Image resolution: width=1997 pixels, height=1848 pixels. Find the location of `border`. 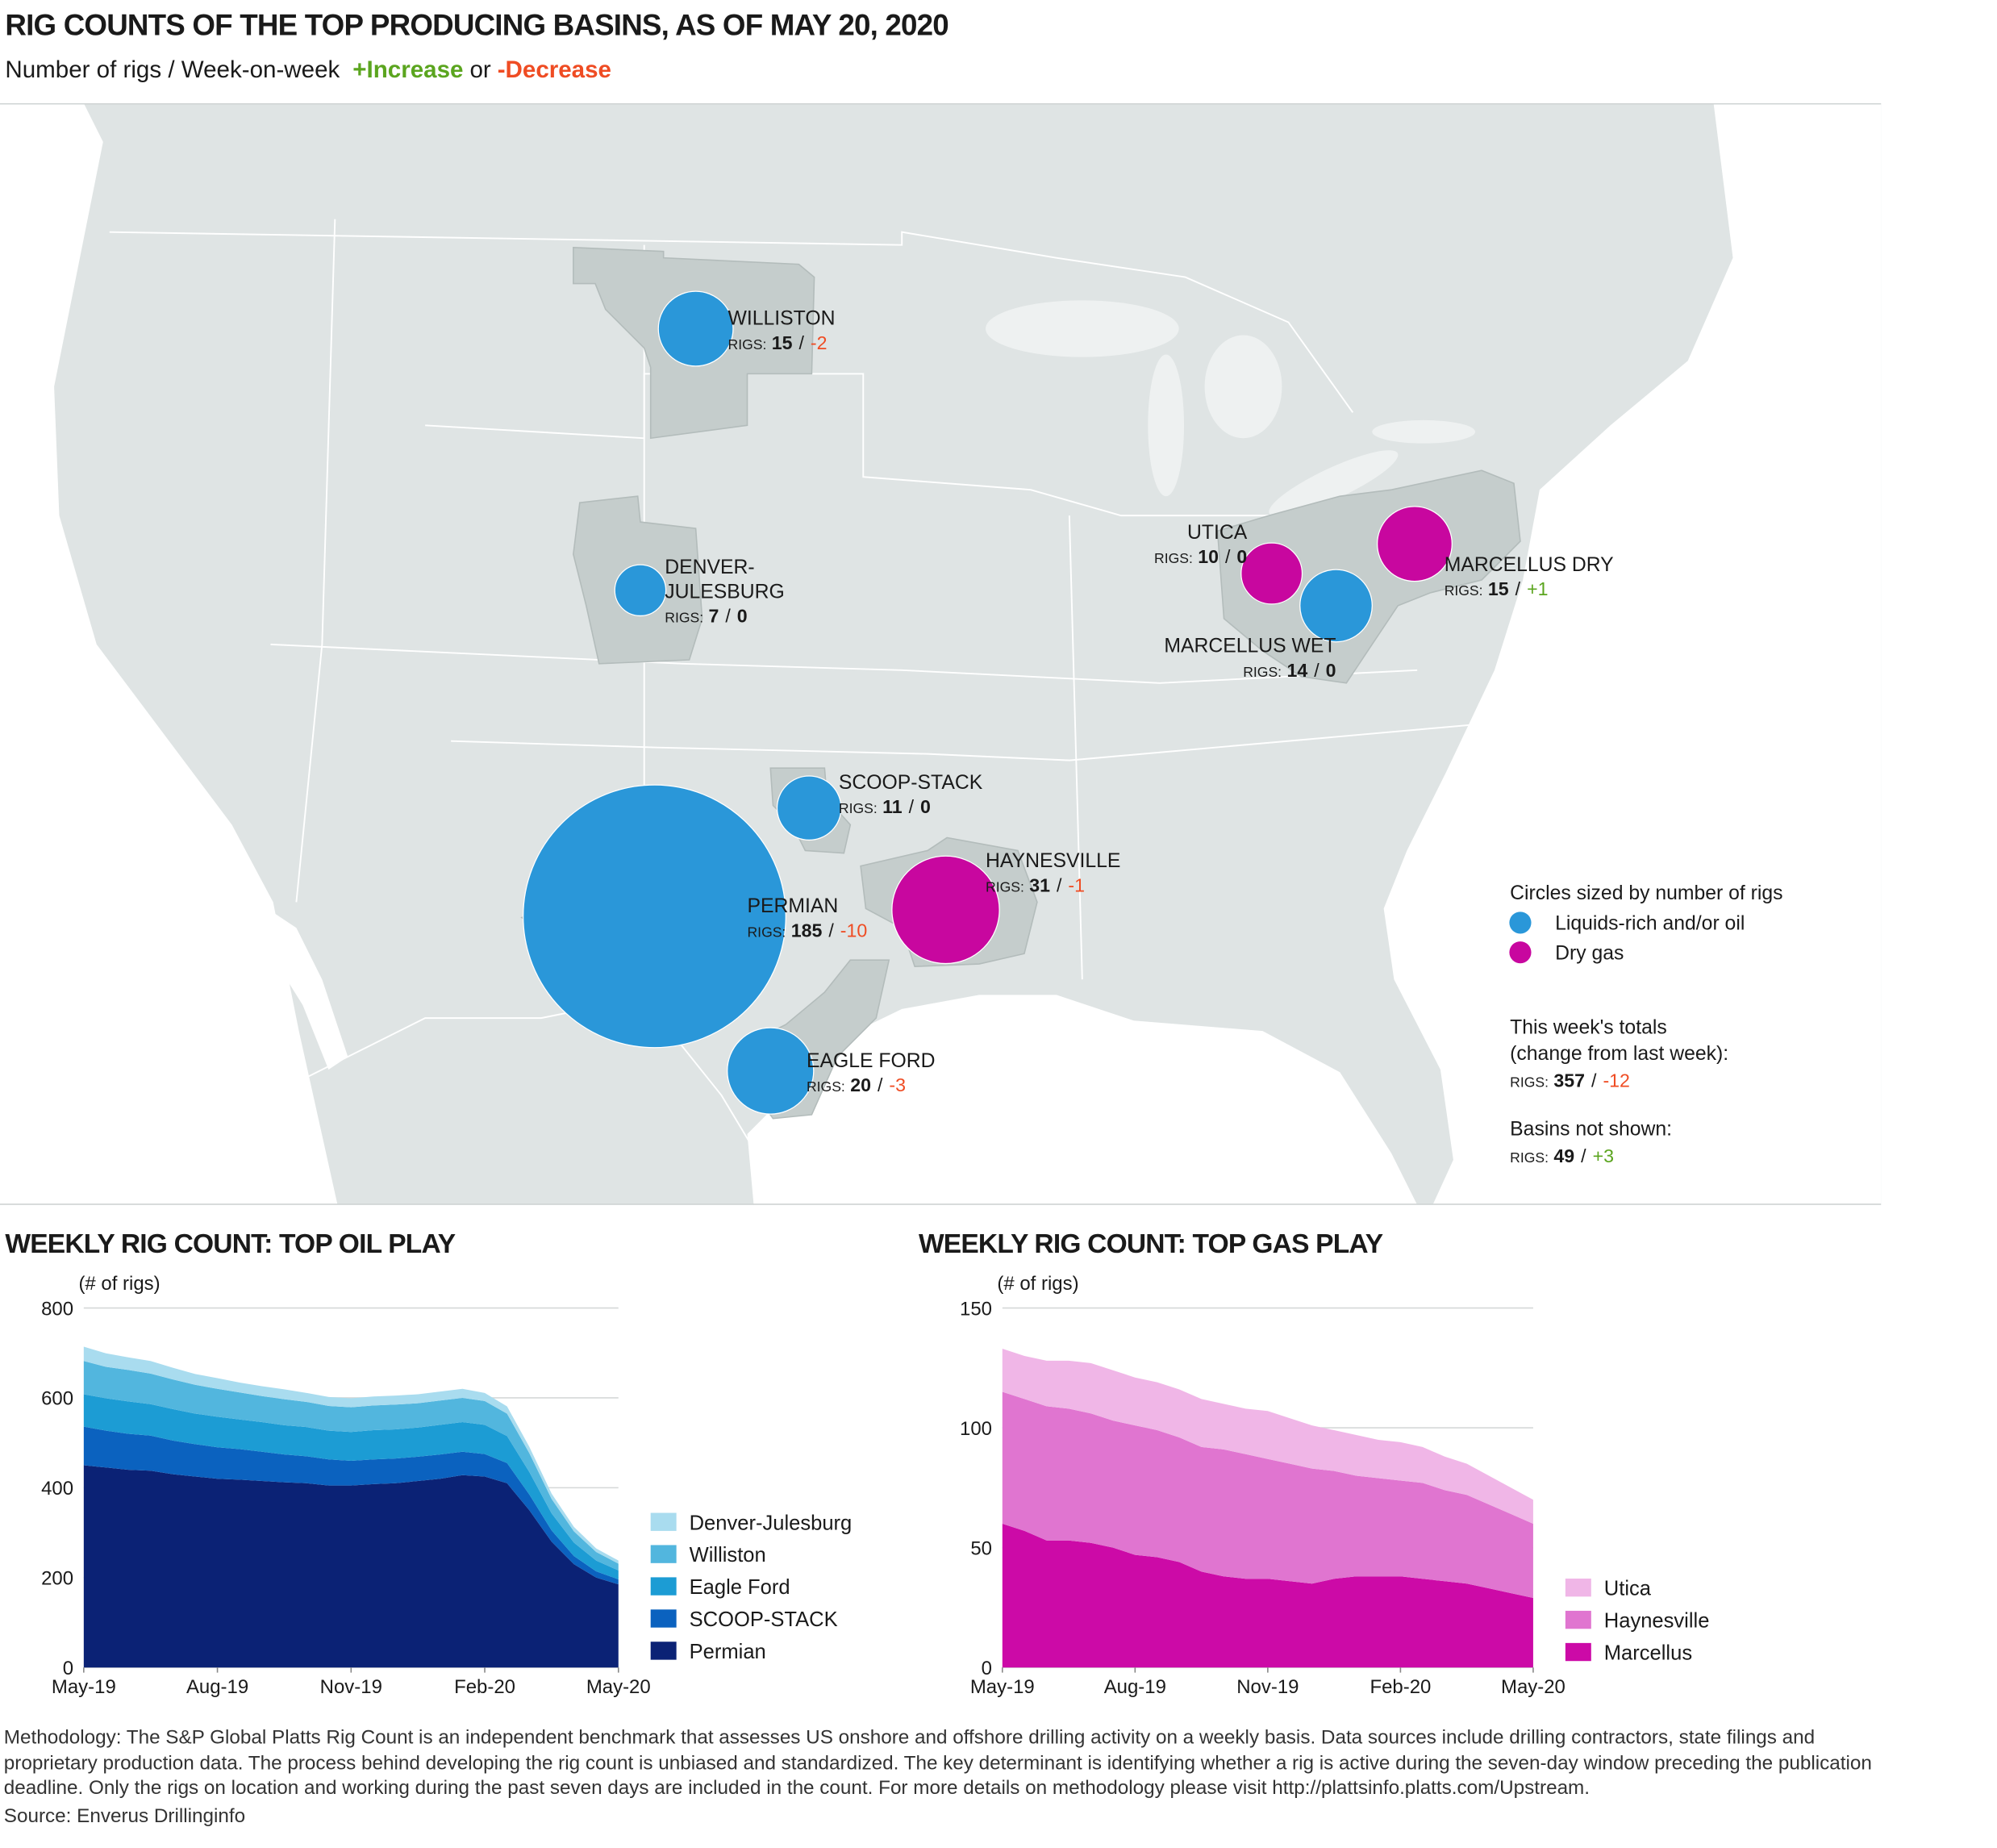

border is located at coordinates (315, 561).